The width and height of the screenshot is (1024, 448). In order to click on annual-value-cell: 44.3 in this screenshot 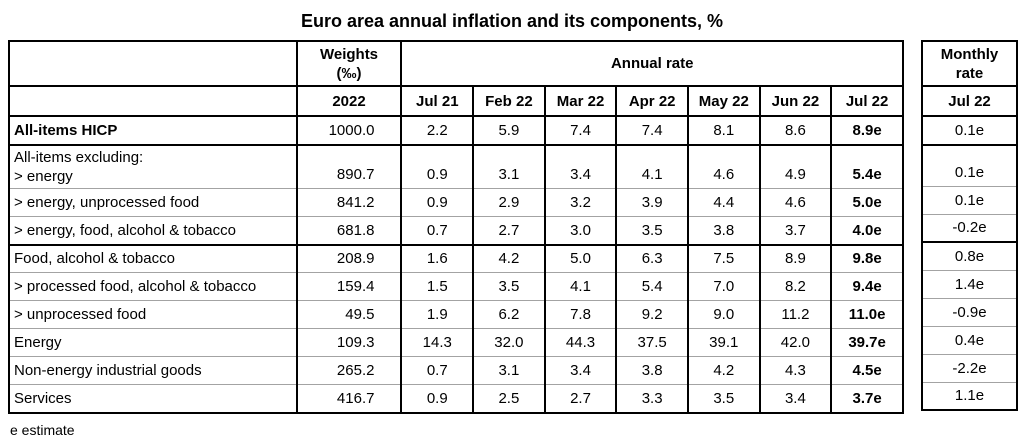, I will do `click(580, 342)`.